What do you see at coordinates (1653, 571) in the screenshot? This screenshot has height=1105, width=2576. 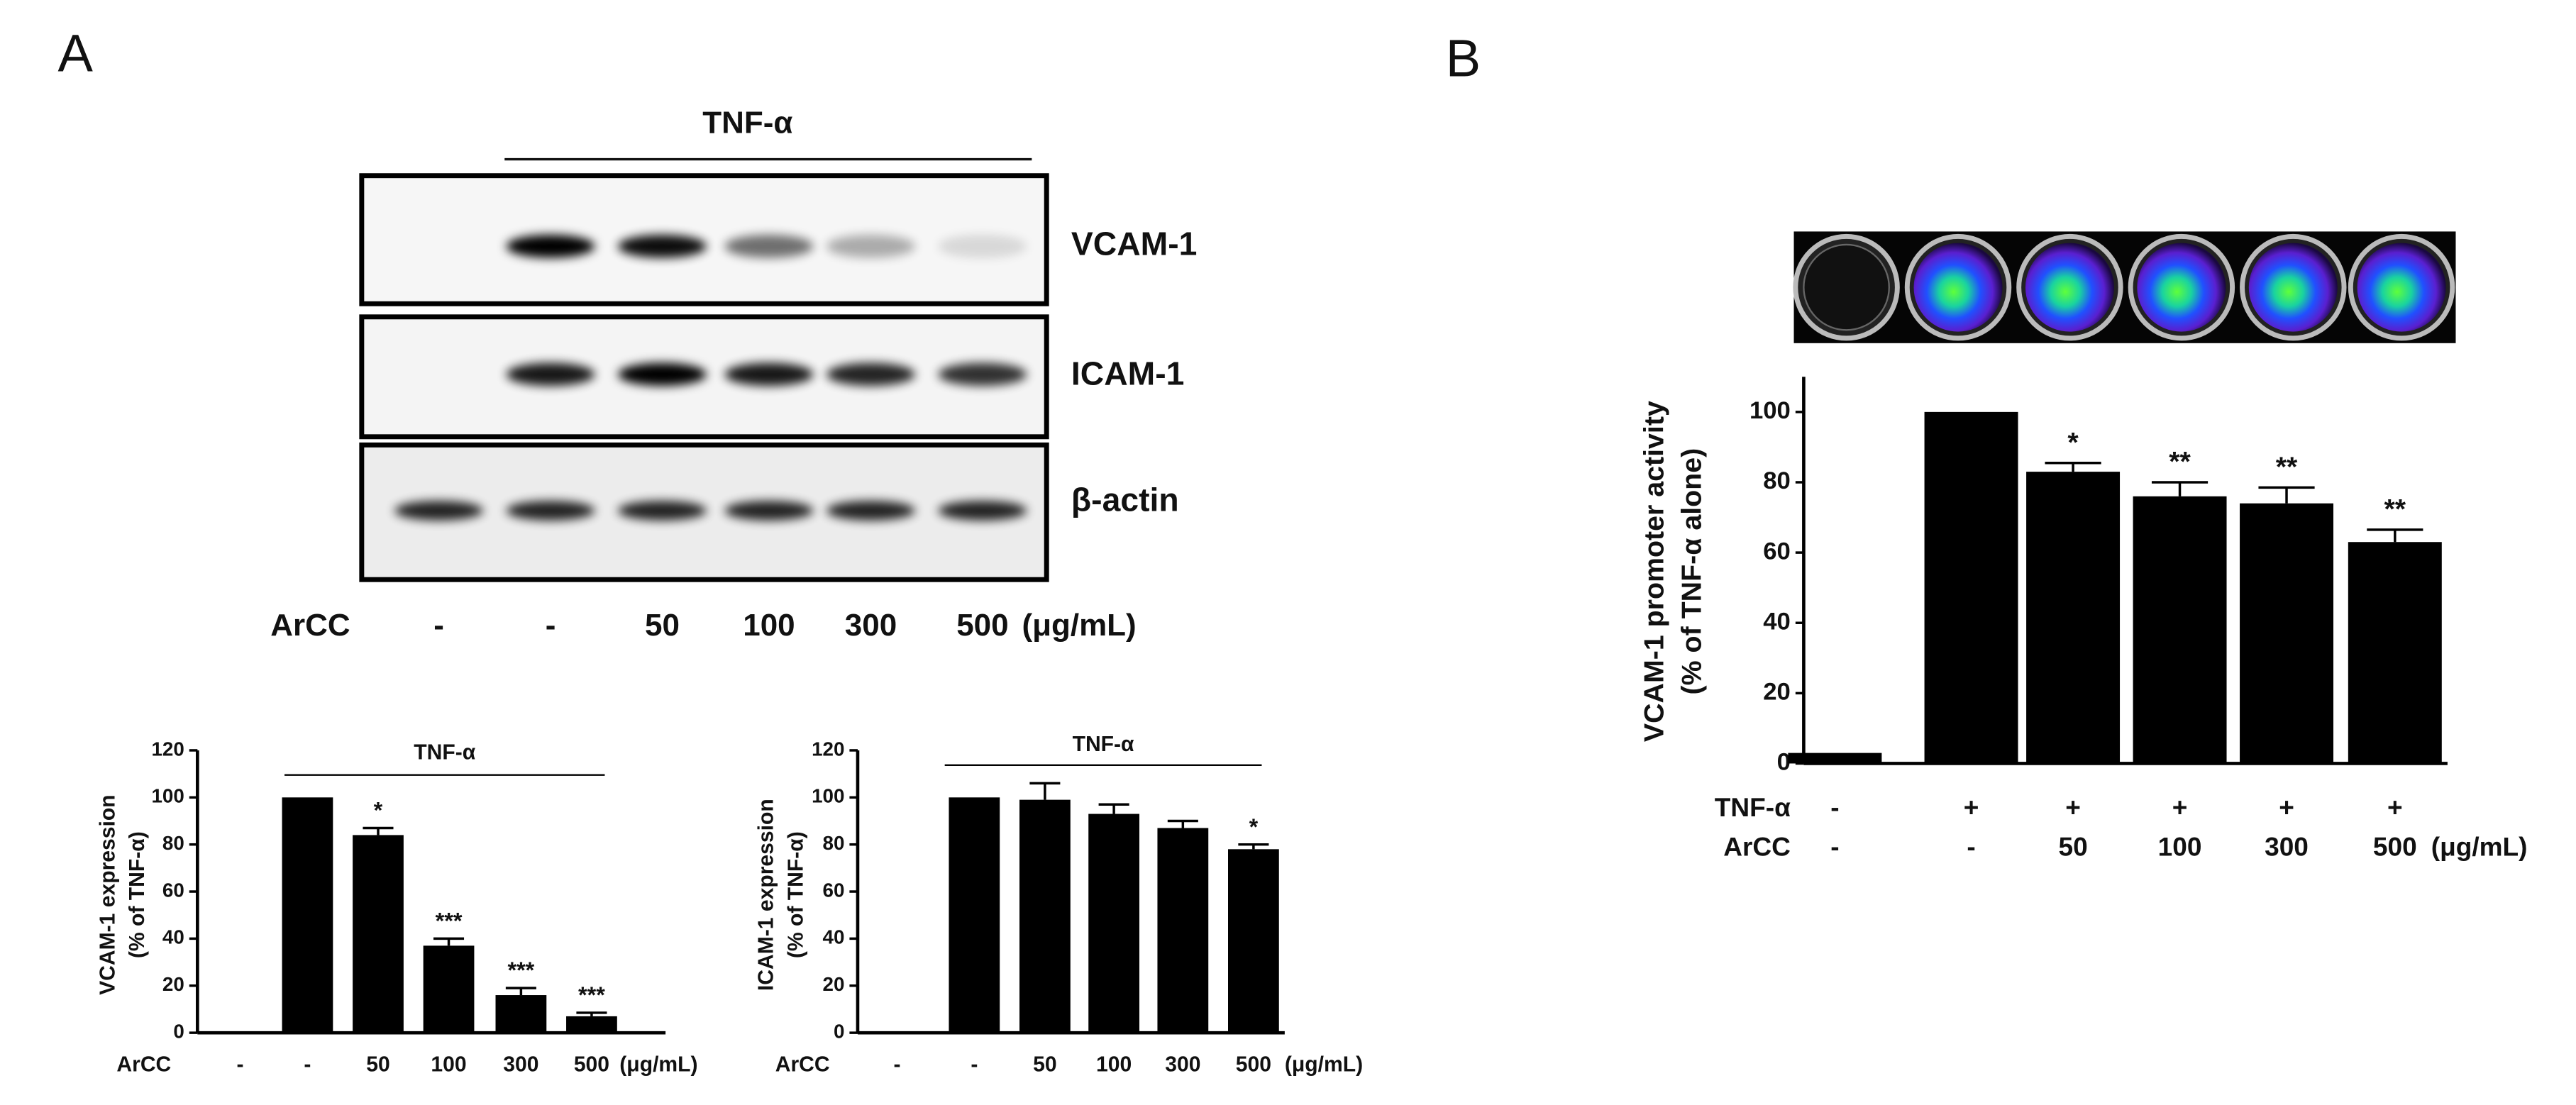 I see `y-axis-label: VCAM-1 promoter activity` at bounding box center [1653, 571].